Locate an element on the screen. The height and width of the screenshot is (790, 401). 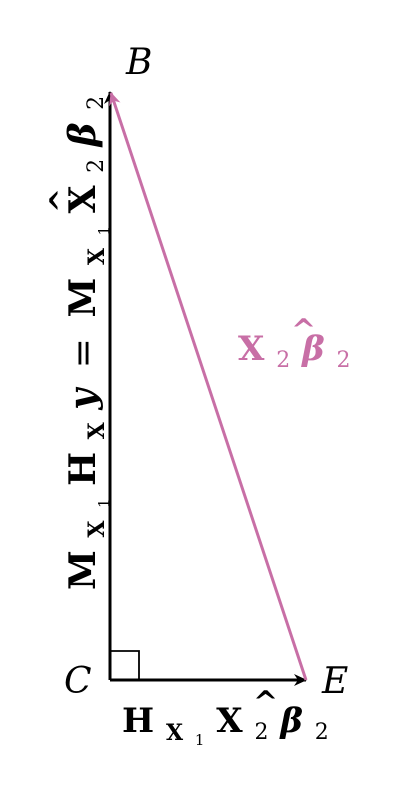
horizontal-leg-label: H X 1 X 2 β 2 ^ is located at coordinates (225, 719).